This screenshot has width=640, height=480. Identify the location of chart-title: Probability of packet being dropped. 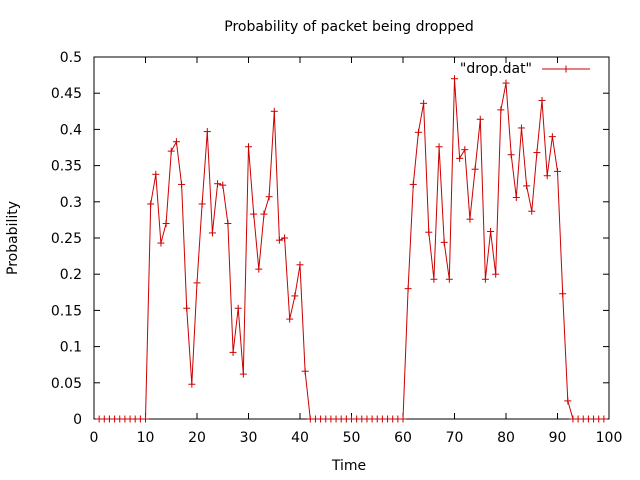
(349, 27).